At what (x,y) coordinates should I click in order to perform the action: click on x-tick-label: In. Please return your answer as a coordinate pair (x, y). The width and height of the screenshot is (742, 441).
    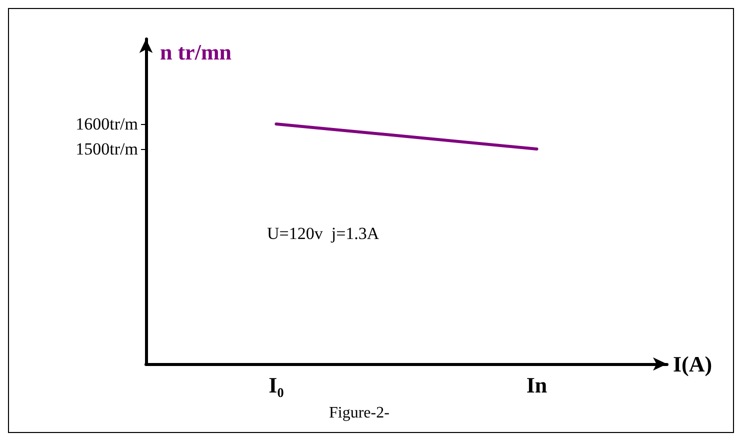
    Looking at the image, I should click on (537, 385).